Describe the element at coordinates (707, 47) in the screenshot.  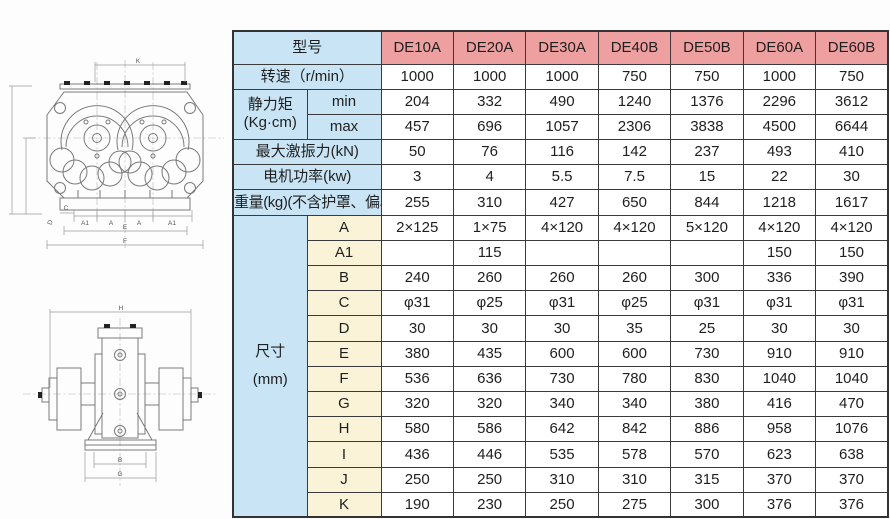
I see `model-header-cell: DE50B` at that location.